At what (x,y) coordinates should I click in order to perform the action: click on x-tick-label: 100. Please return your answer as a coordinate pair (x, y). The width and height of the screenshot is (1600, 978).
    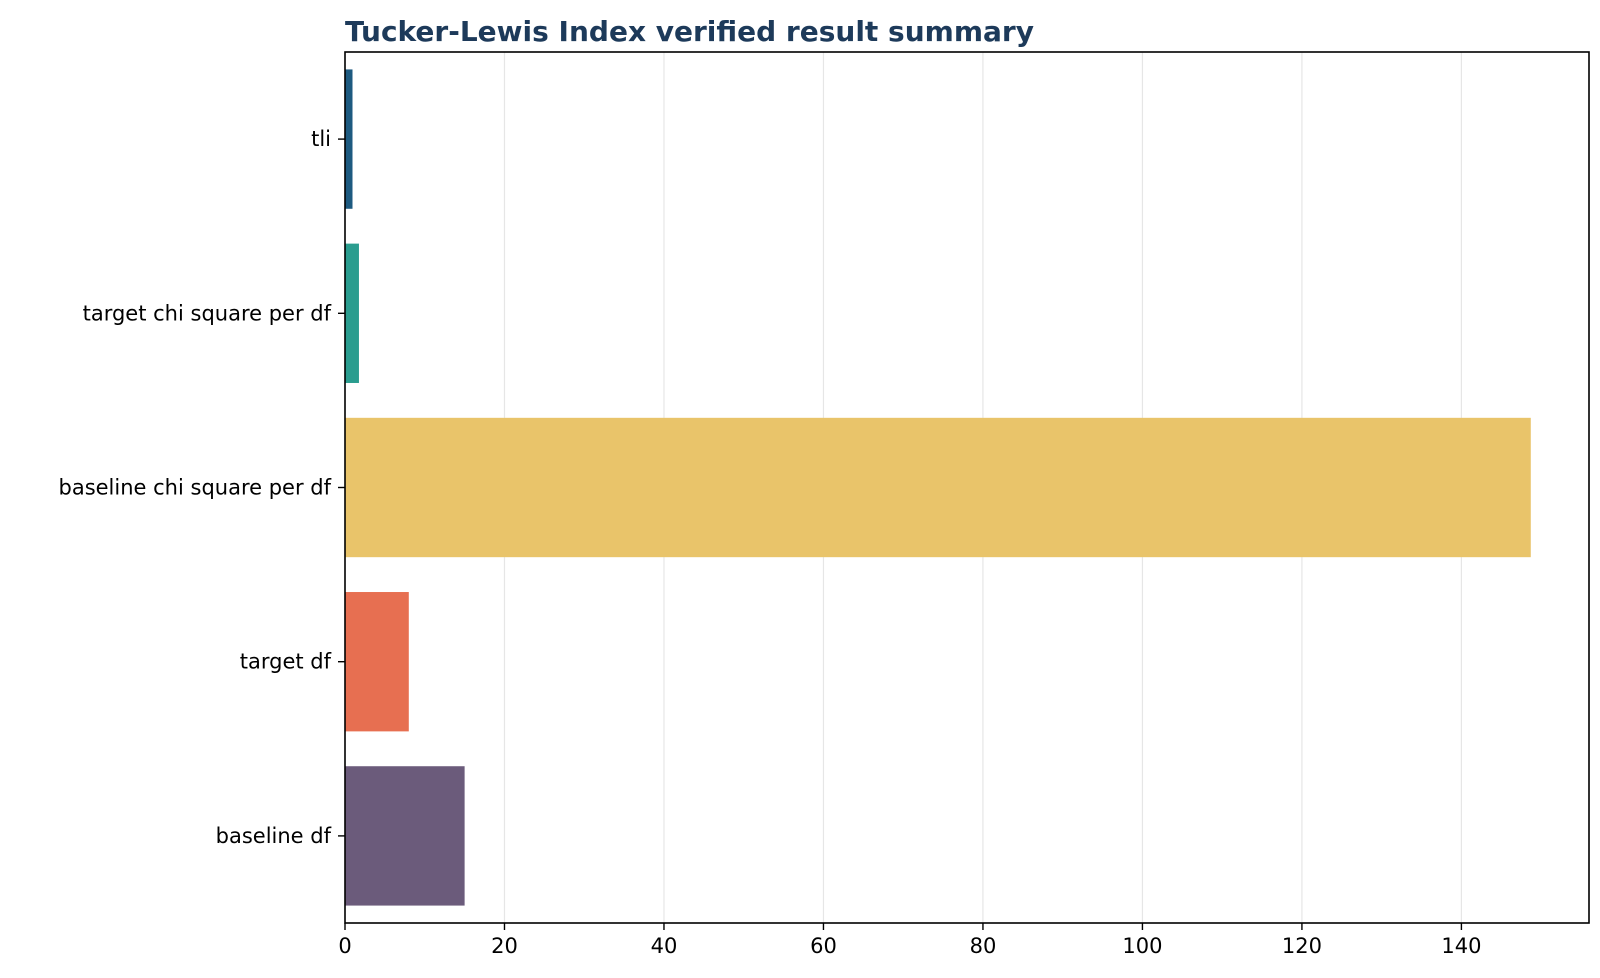
    Looking at the image, I should click on (1142, 946).